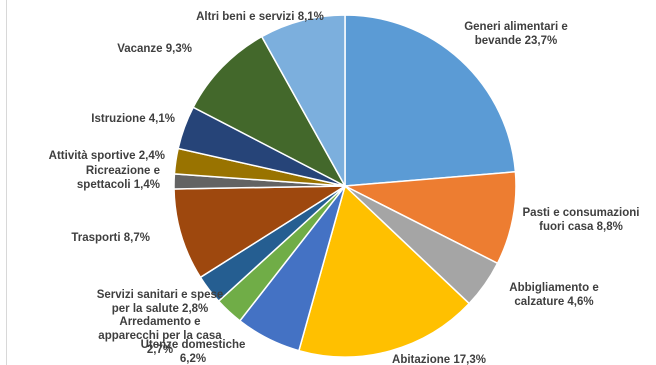 The width and height of the screenshot is (656, 365). Describe the element at coordinates (160, 309) in the screenshot. I see `slice-servizi-sanitari-e-spese-label-line: per la salute 2,8%` at that location.